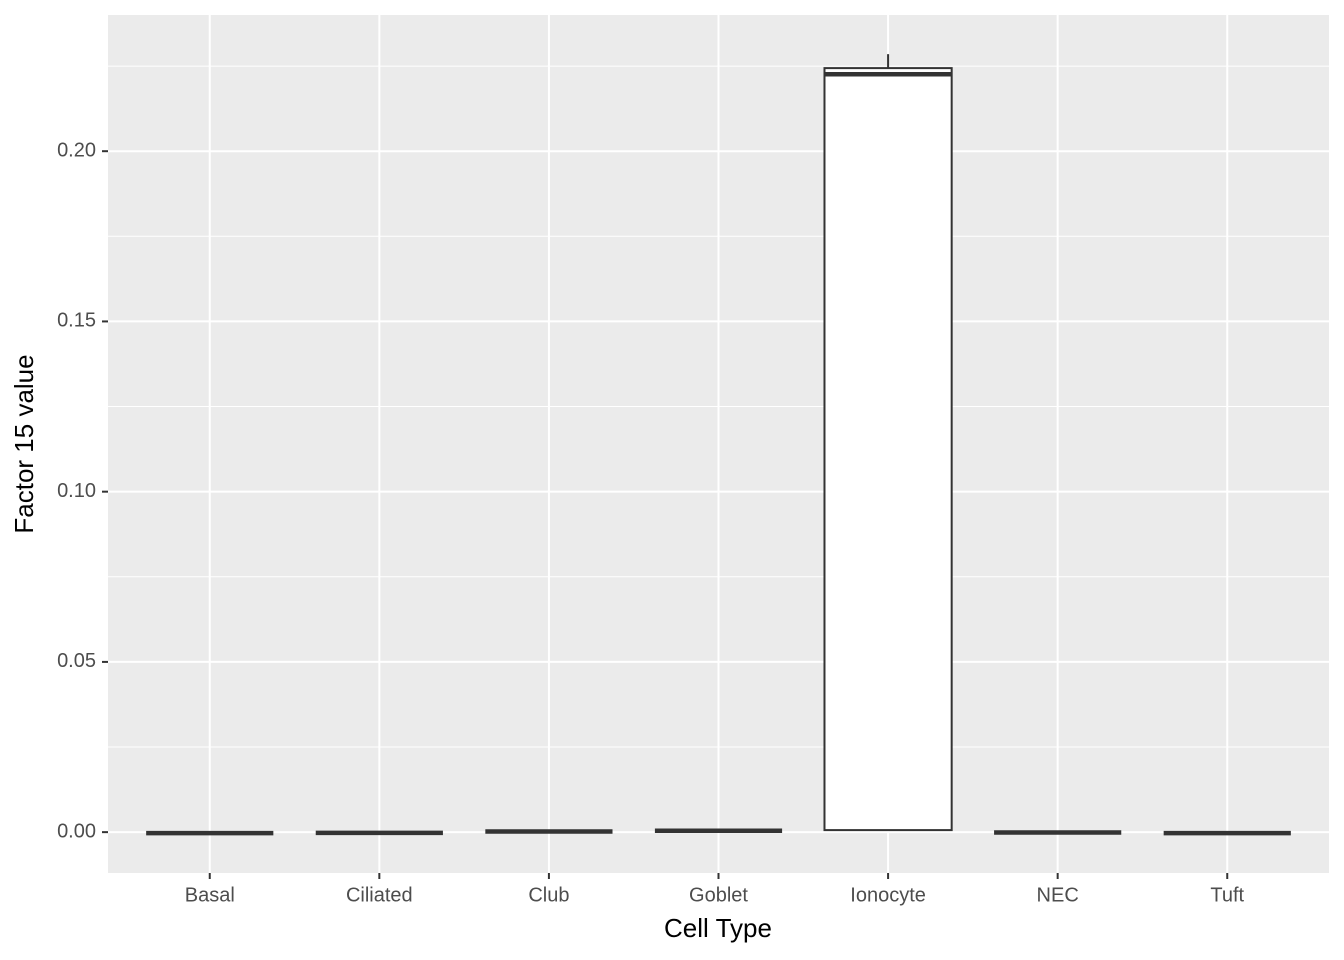 The height and width of the screenshot is (960, 1344). Describe the element at coordinates (548, 895) in the screenshot. I see `x-tick-label: Club` at that location.